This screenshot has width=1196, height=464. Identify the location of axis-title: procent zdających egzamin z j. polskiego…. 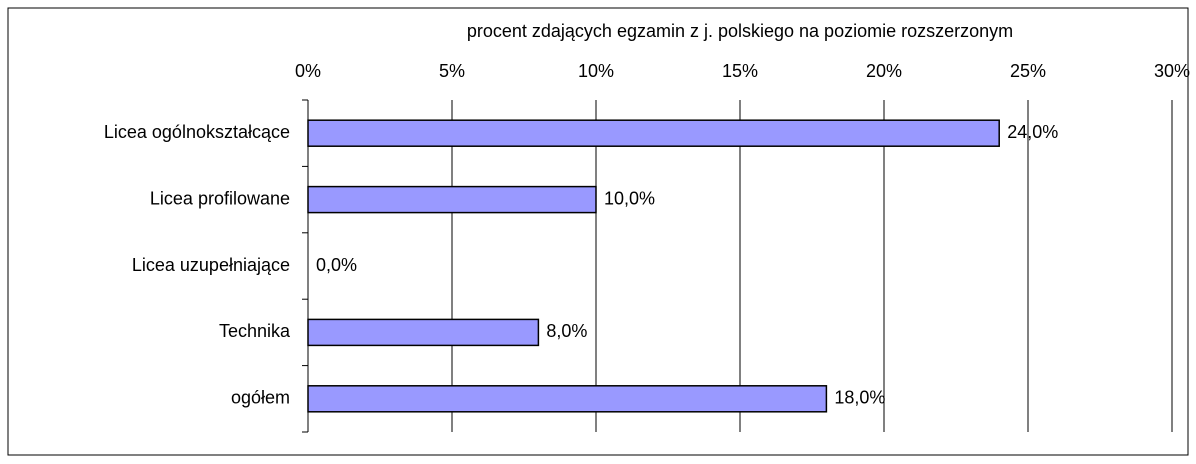
(740, 31).